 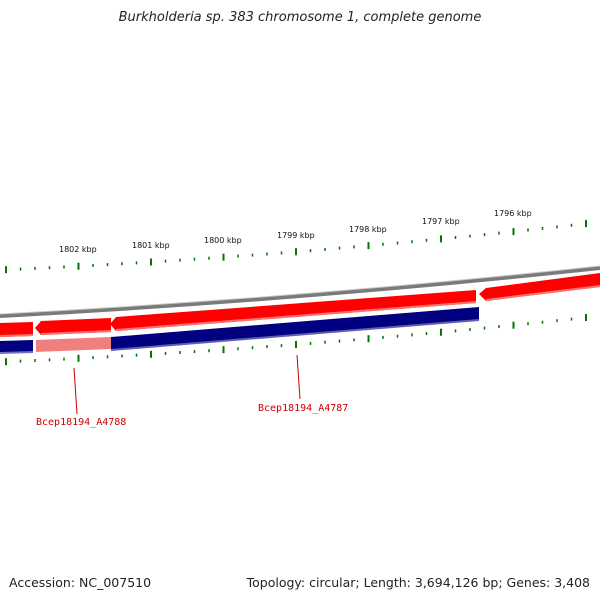 What do you see at coordinates (80, 582) in the screenshot?
I see `accession-text: Accession: NC_007510` at bounding box center [80, 582].